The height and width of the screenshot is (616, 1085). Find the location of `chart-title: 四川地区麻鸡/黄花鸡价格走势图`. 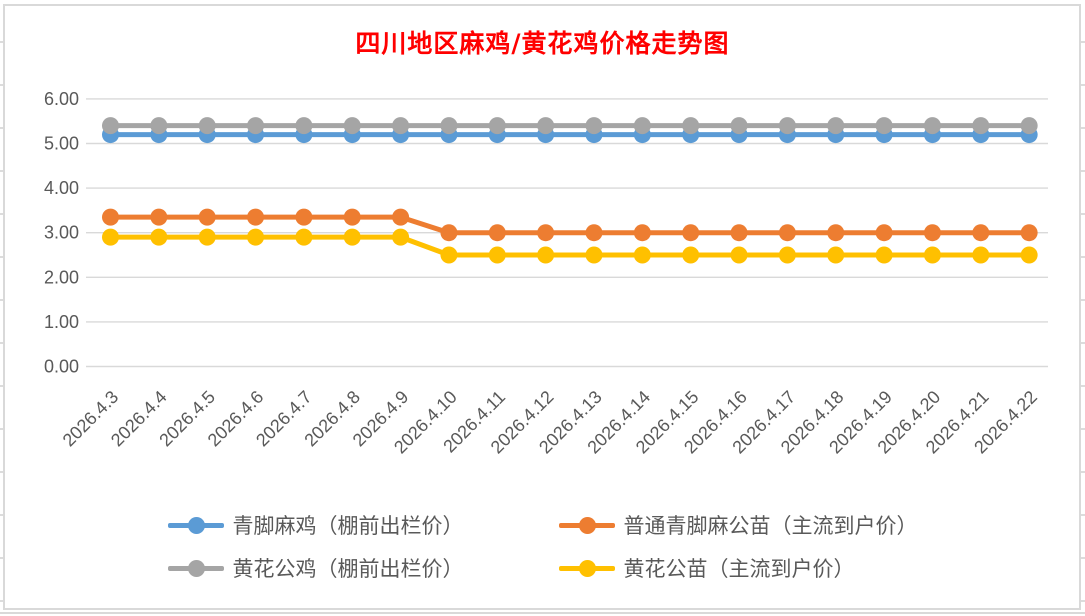

chart-title: 四川地区麻鸡/黄花鸡价格走势图 is located at coordinates (542, 43).